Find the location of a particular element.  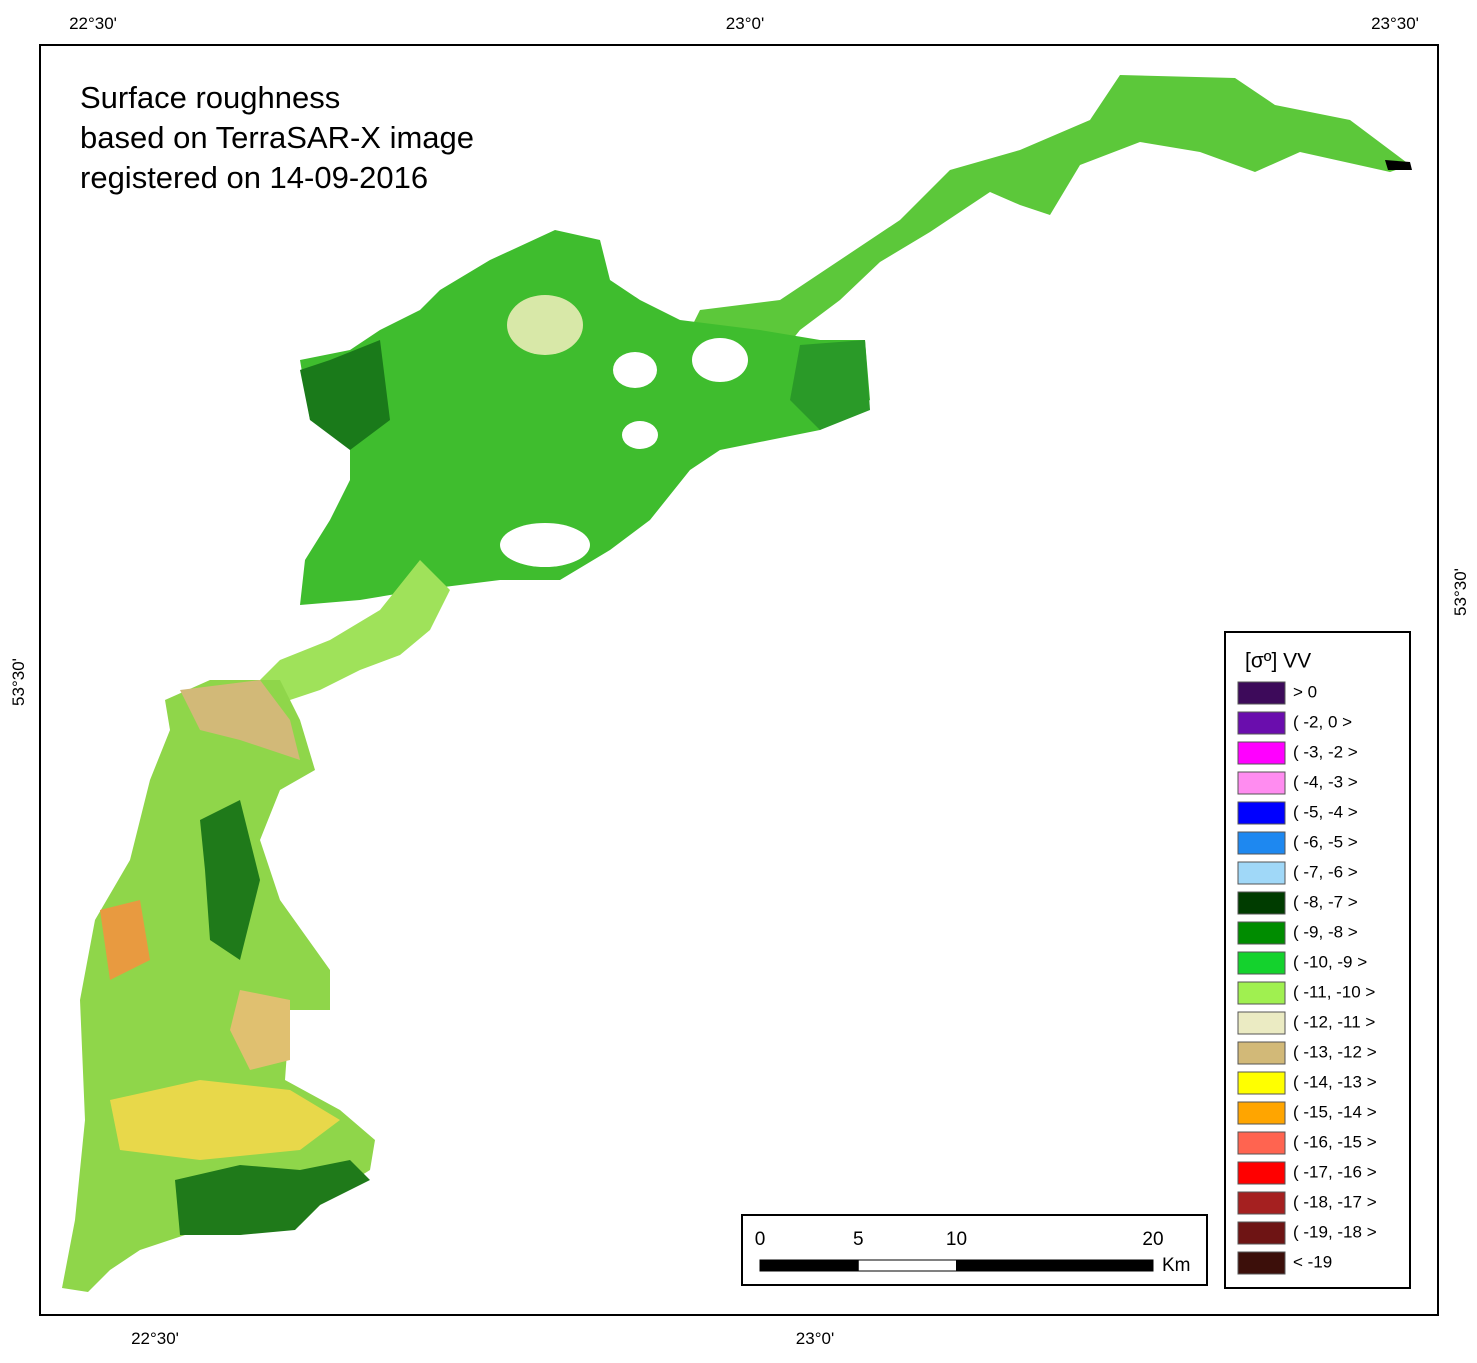

legend-label: ( -4, -3 > is located at coordinates (1325, 781).